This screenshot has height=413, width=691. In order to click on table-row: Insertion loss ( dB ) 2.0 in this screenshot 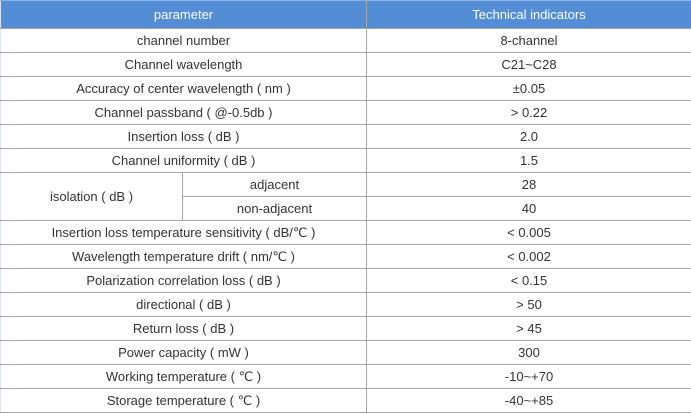, I will do `click(345, 136)`.